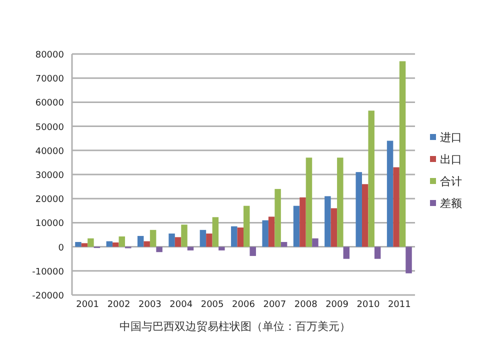 Image resolution: width=500 pixels, height=362 pixels. Describe the element at coordinates (274, 305) in the screenshot. I see `x-tick-label: 2007` at that location.